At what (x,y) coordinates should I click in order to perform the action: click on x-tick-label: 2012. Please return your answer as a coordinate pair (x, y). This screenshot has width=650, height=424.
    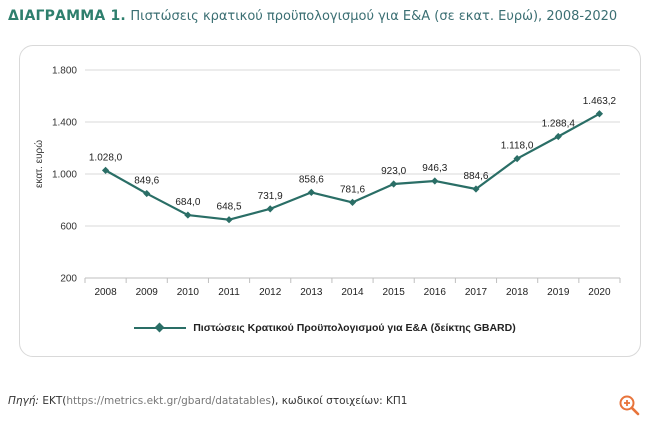
    Looking at the image, I should click on (270, 292).